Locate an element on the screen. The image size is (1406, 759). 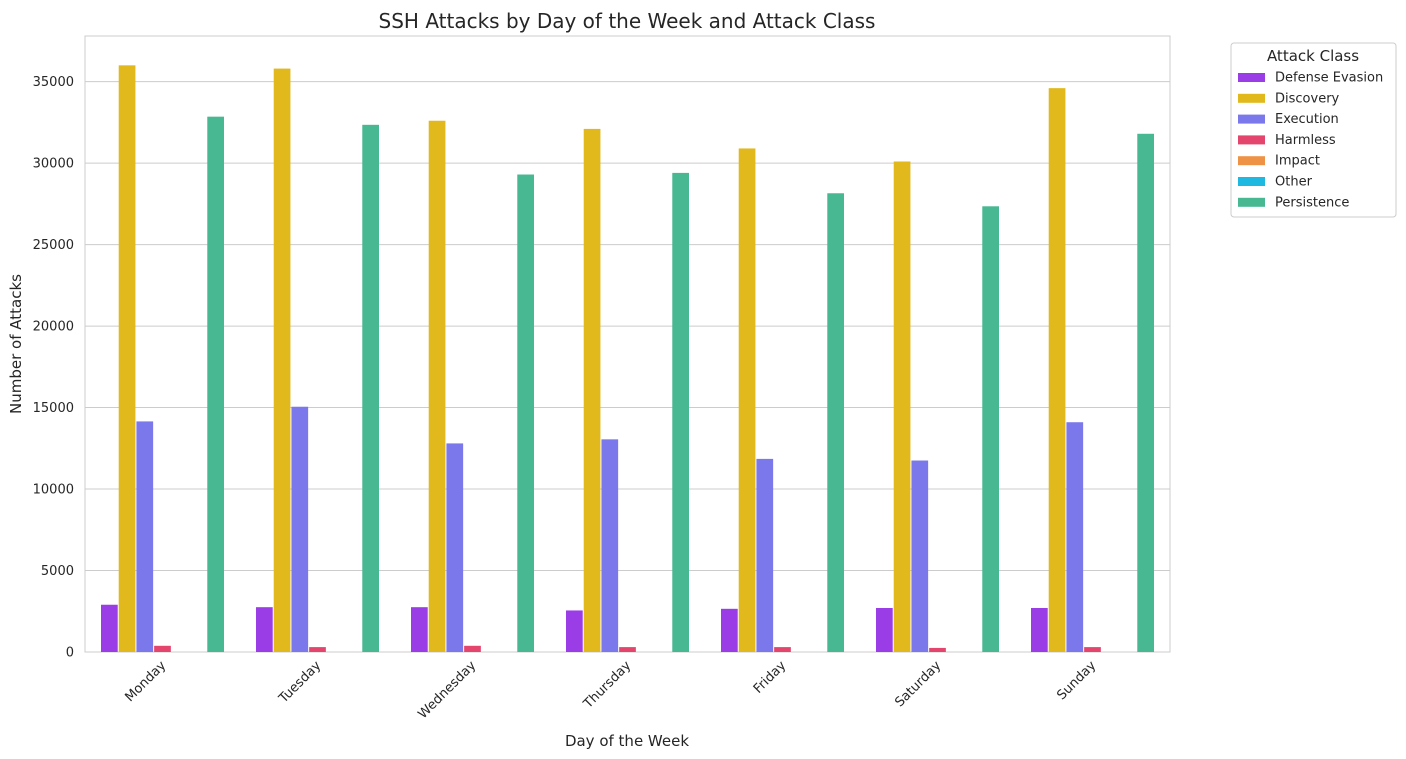
bar-execution-tuesday is located at coordinates (300, 529).